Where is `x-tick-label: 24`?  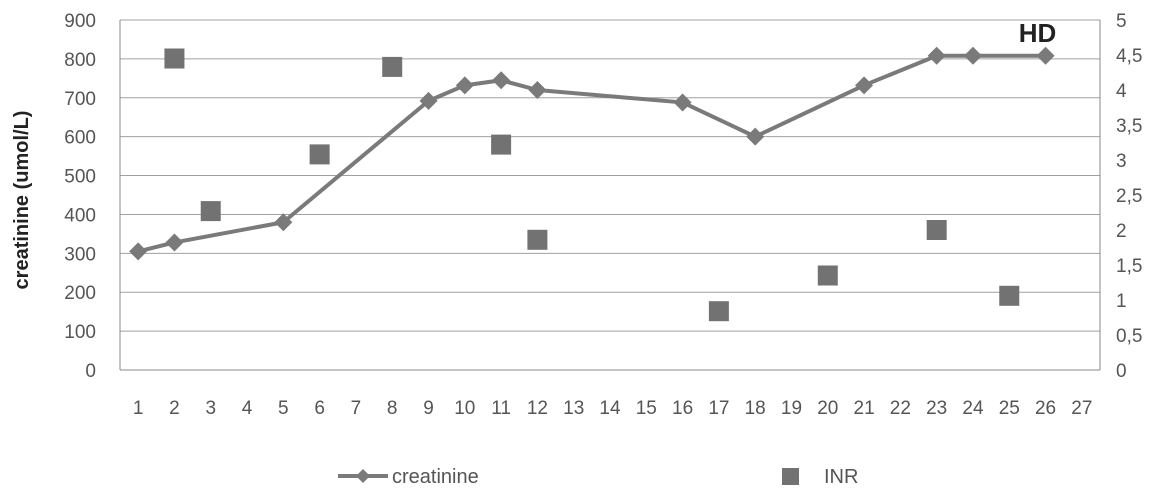 x-tick-label: 24 is located at coordinates (973, 408).